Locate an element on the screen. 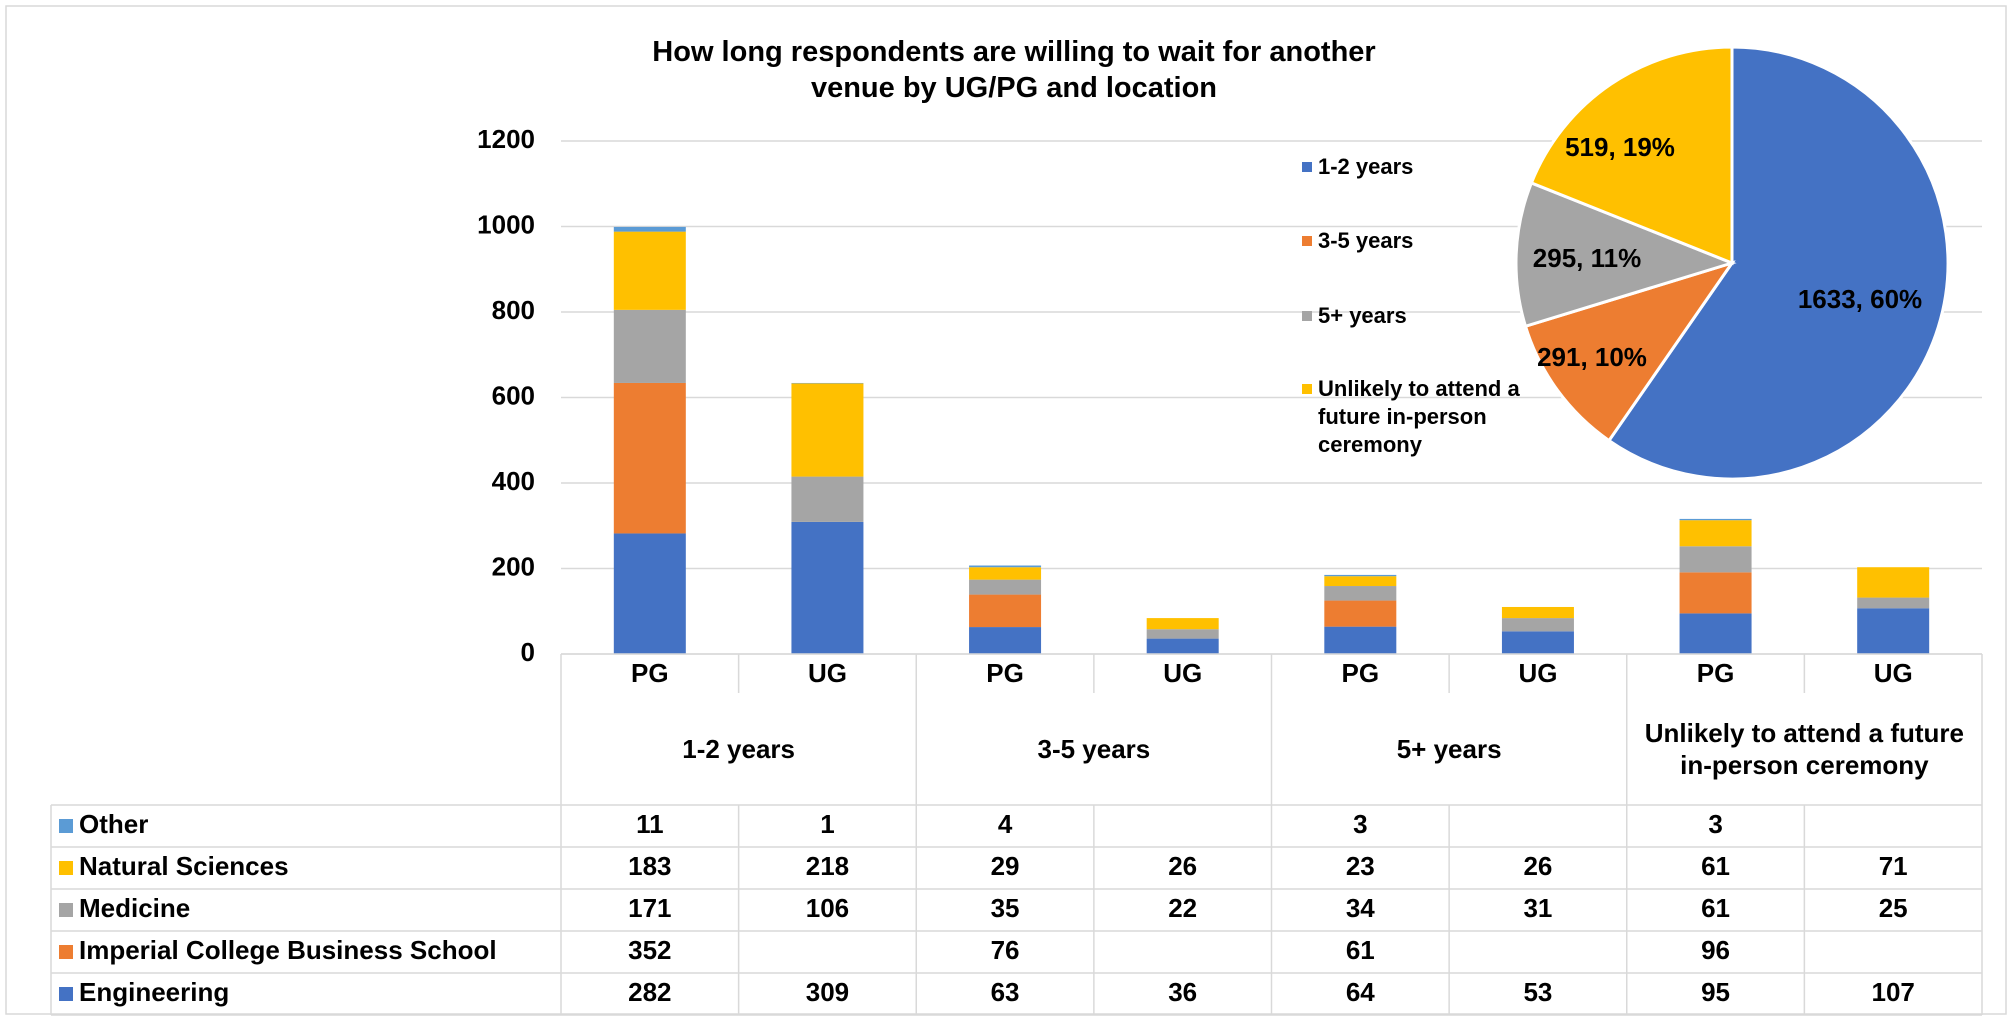  table-value: 171 is located at coordinates (649, 908).